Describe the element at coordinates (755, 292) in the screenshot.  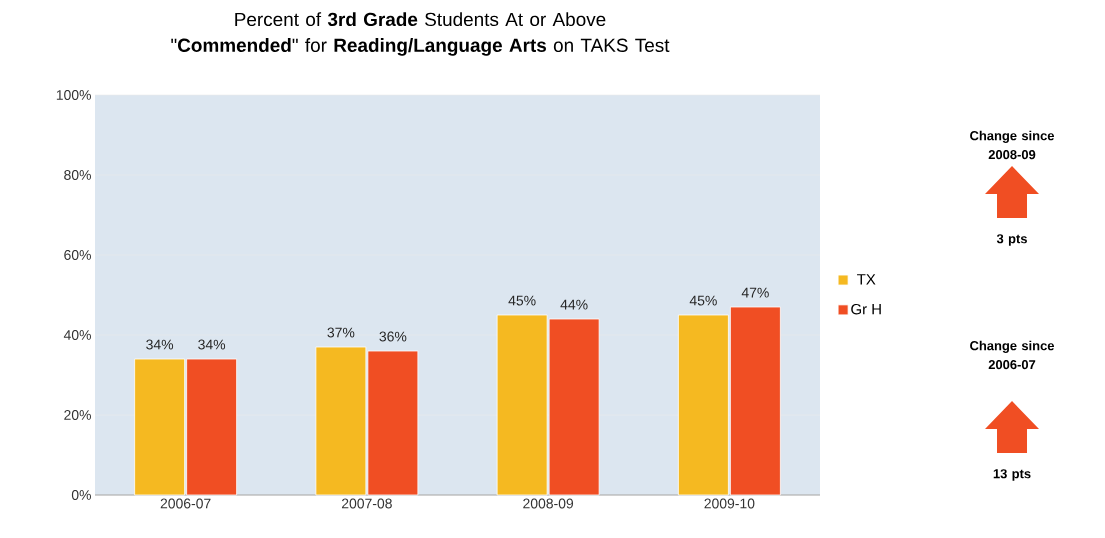
I see `data-label: 47%` at that location.